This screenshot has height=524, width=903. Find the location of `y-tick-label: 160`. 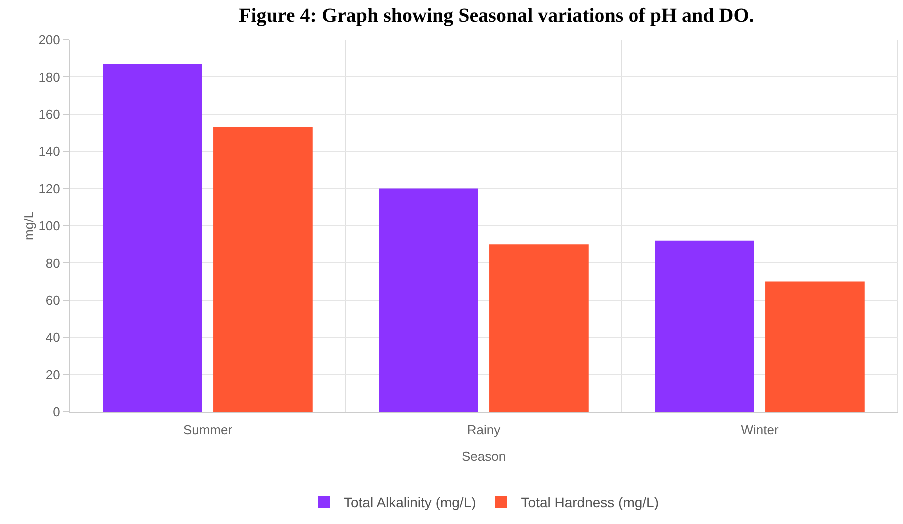

y-tick-label: 160 is located at coordinates (49, 114).